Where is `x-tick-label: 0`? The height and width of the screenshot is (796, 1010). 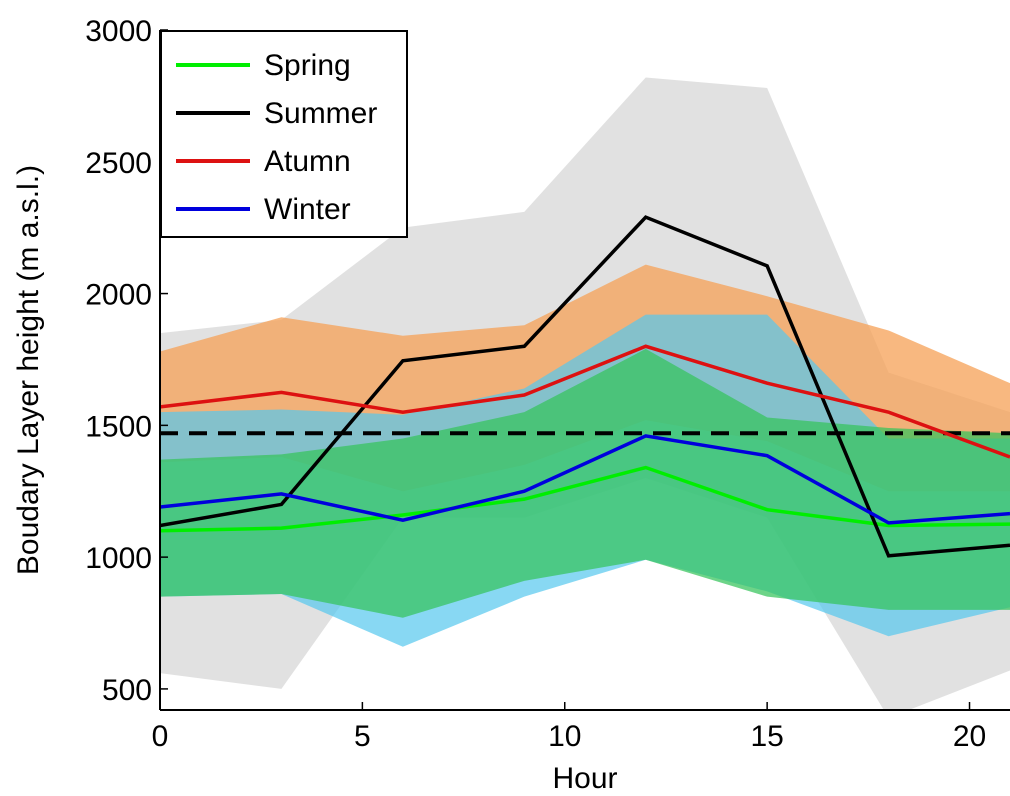
x-tick-label: 0 is located at coordinates (160, 736).